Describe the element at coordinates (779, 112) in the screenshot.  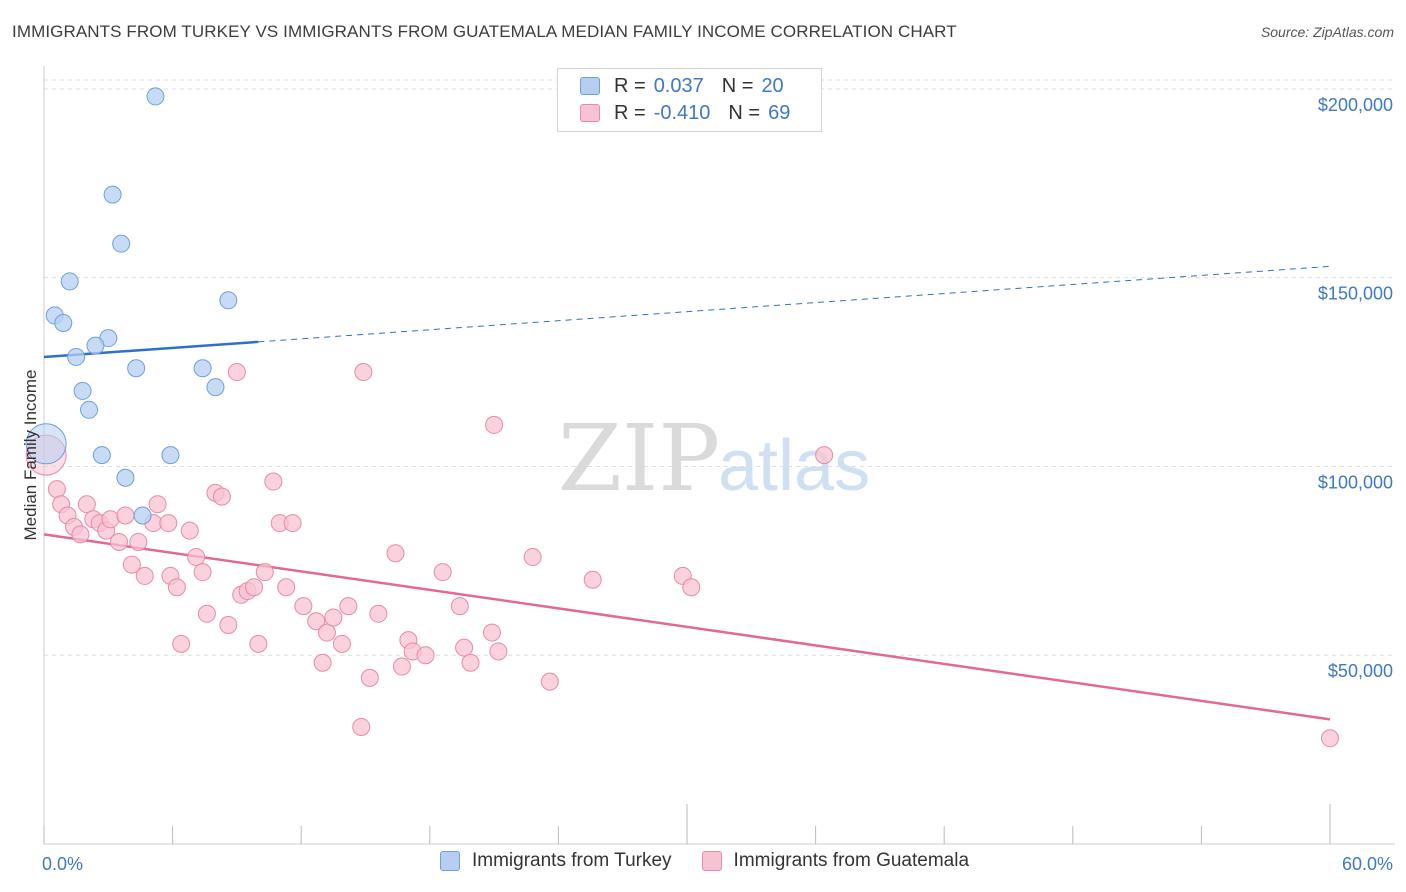
I see `legend-n-value-guatemala: 69` at that location.